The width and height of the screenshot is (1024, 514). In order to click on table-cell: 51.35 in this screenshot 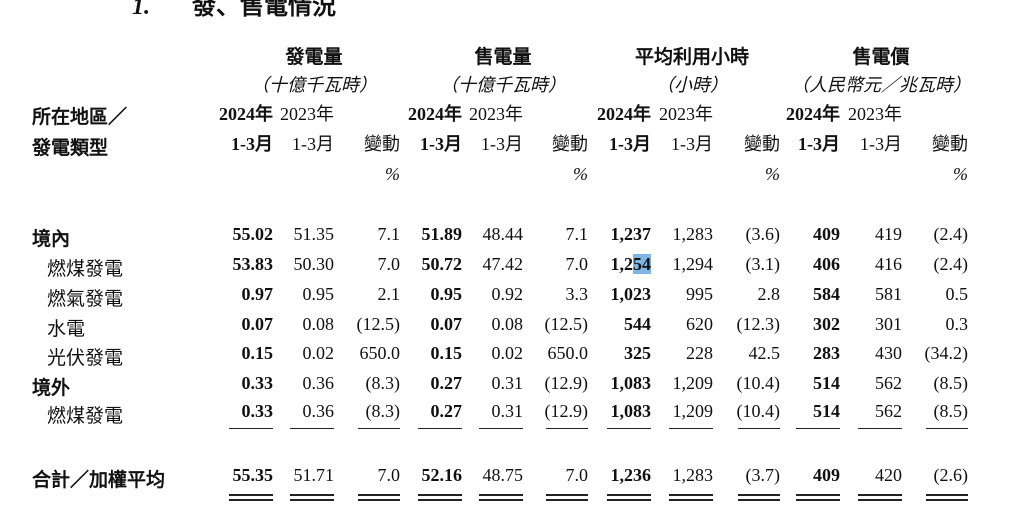, I will do `click(314, 234)`.